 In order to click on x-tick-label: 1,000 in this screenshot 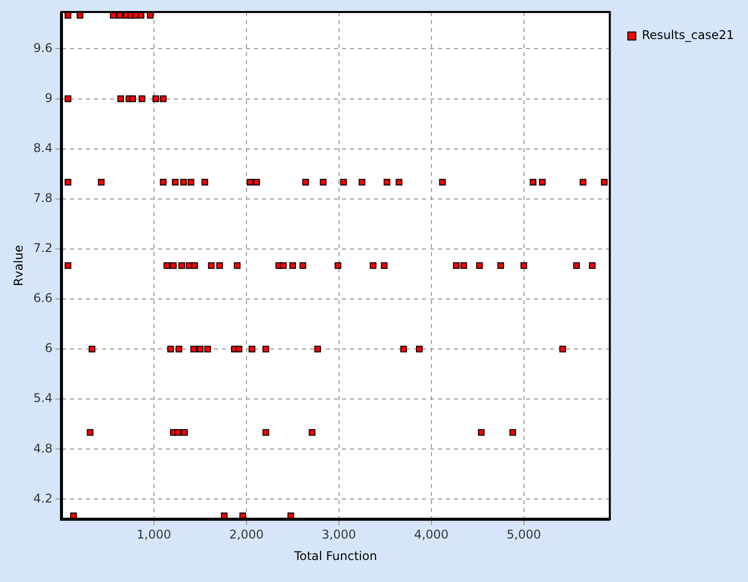, I will do `click(154, 535)`.